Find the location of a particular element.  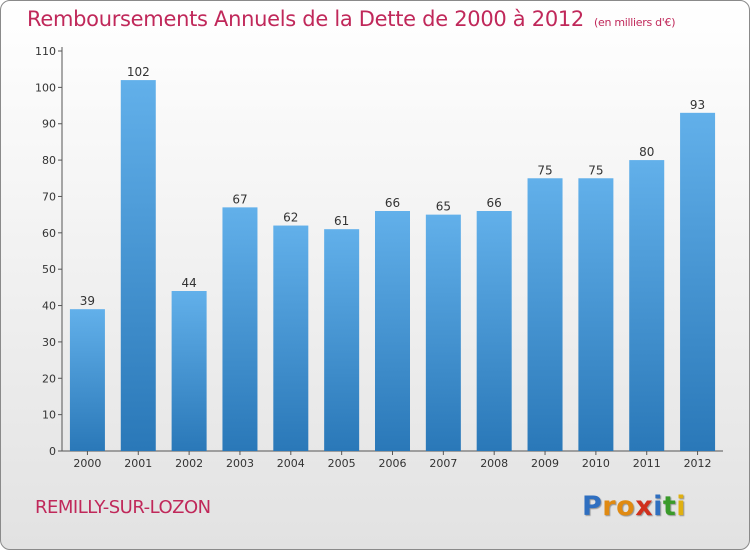

value-label: 102 is located at coordinates (138, 72).